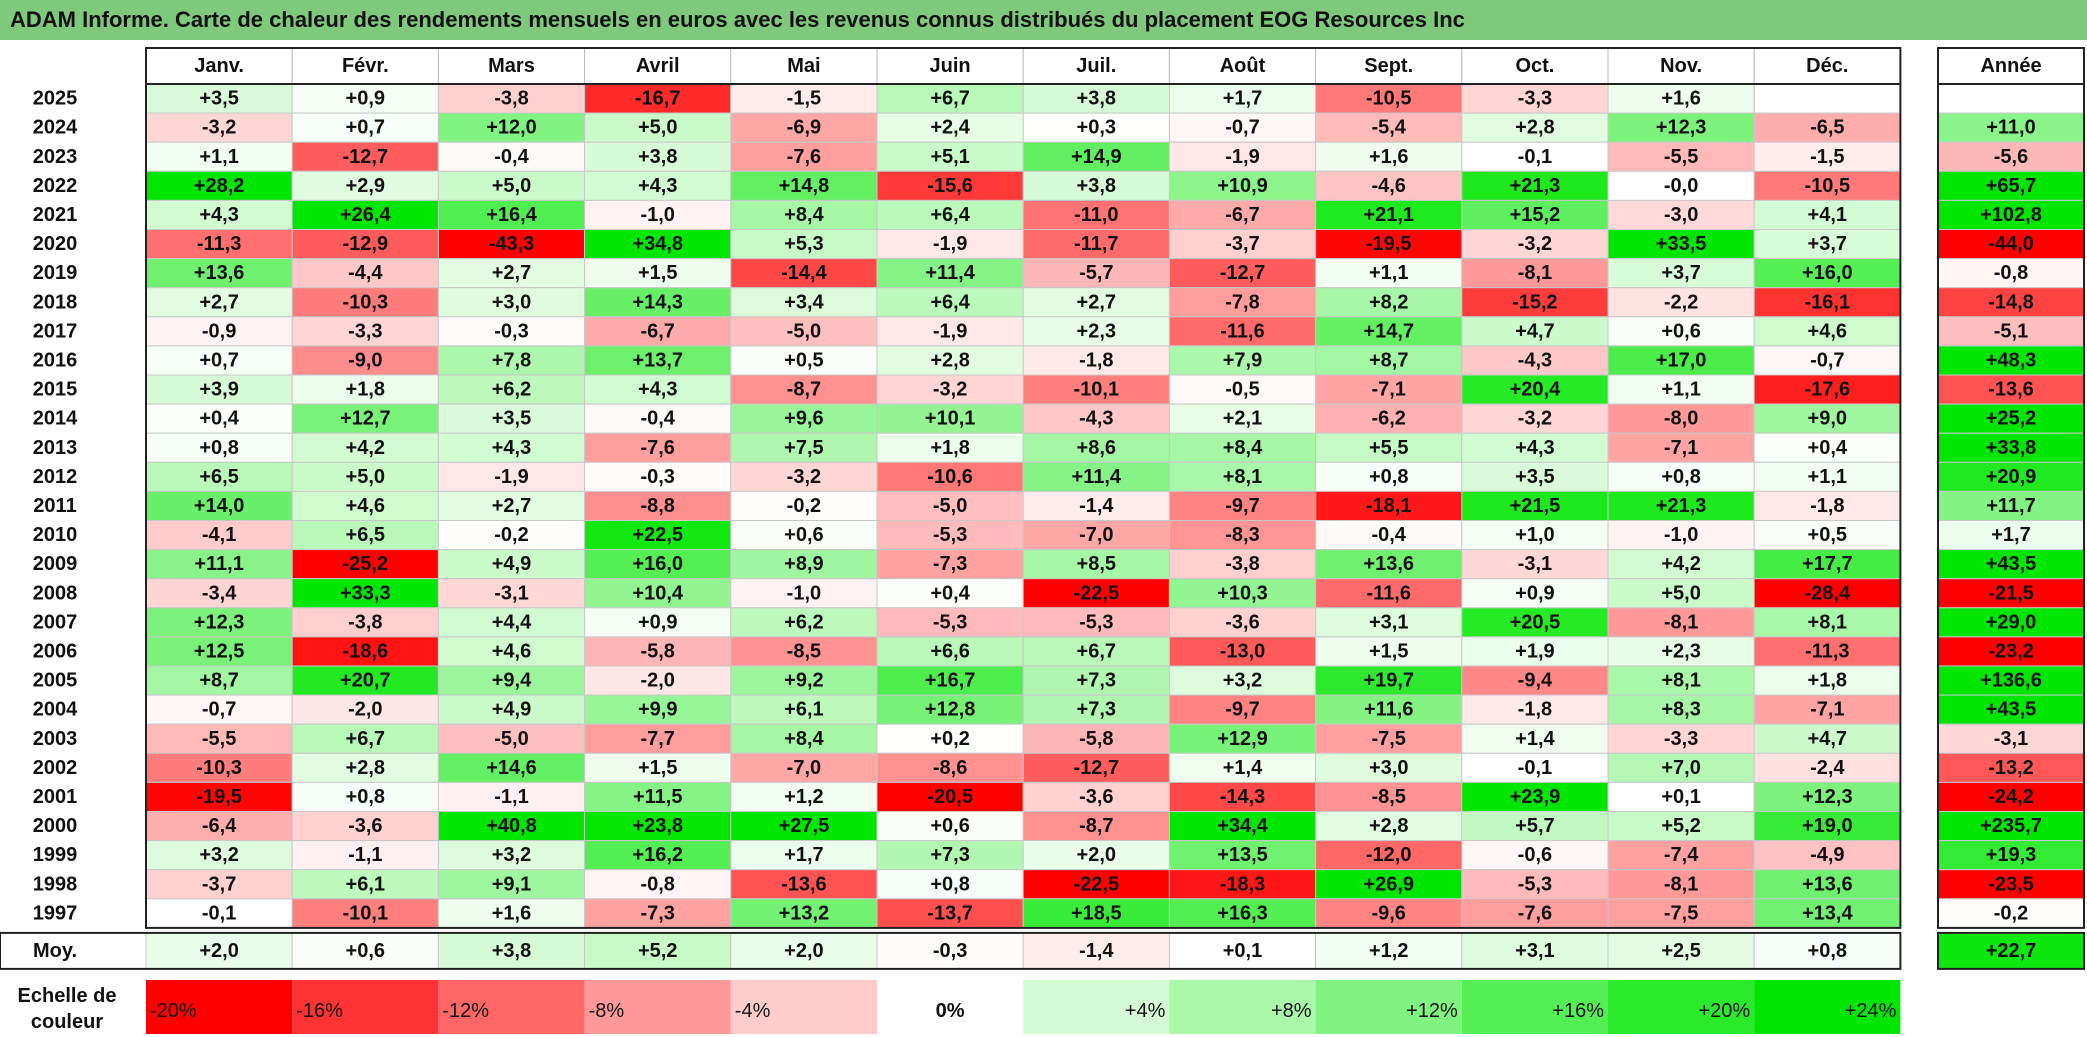 The height and width of the screenshot is (1037, 2087). What do you see at coordinates (365, 331) in the screenshot?
I see `heatmap-cell-value: -3,3` at bounding box center [365, 331].